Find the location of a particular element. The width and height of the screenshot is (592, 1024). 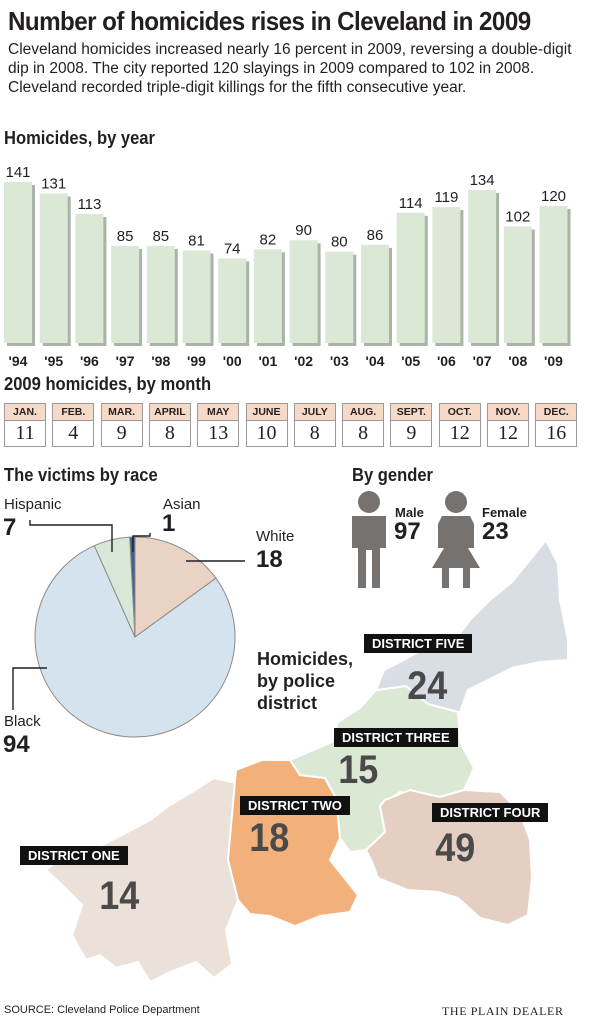

month-name: JULY is located at coordinates (314, 412).